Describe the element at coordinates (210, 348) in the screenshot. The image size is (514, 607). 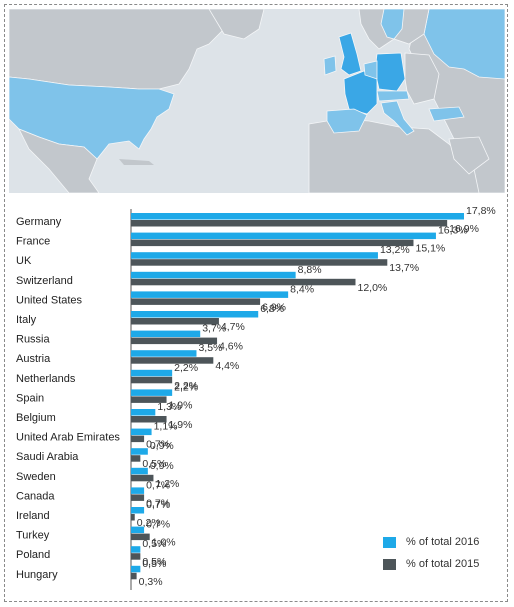
I see `data-label-2016: 3,5%` at that location.